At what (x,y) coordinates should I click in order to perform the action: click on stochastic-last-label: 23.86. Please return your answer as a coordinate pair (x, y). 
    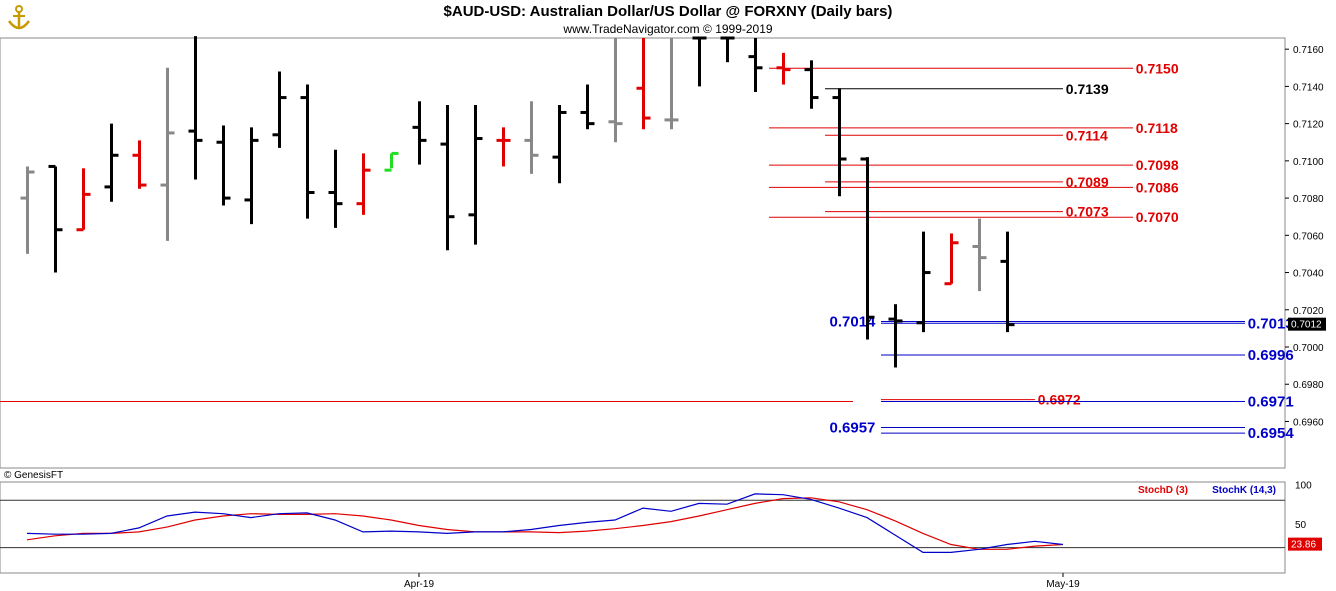
    Looking at the image, I should click on (1303, 545).